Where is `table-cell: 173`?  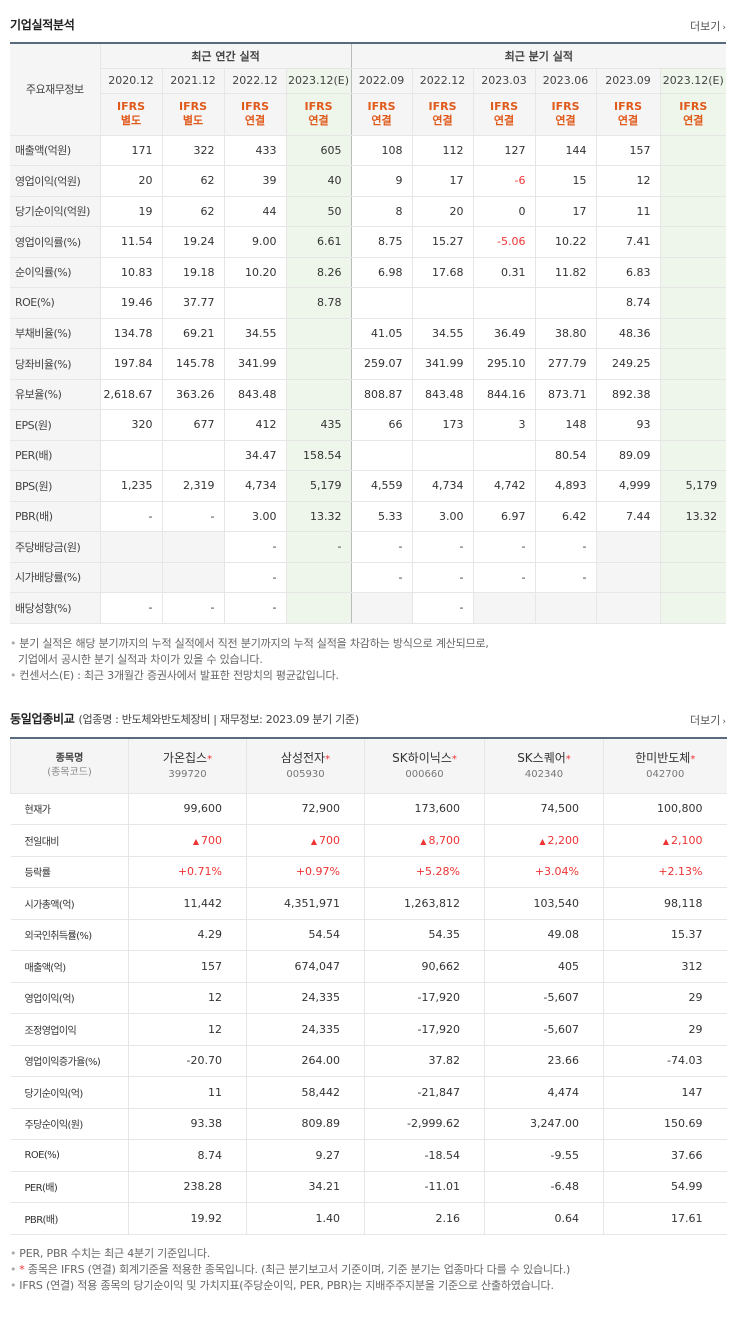
table-cell: 173 is located at coordinates (442, 425).